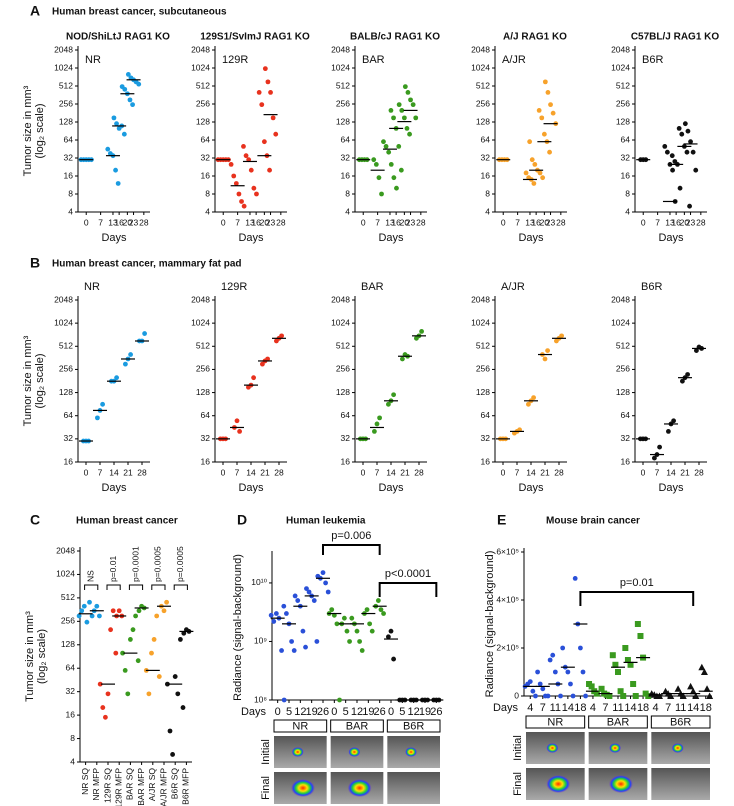 The image size is (734, 806). I want to click on x-tick-label: 129R MFP, so click(118, 787).